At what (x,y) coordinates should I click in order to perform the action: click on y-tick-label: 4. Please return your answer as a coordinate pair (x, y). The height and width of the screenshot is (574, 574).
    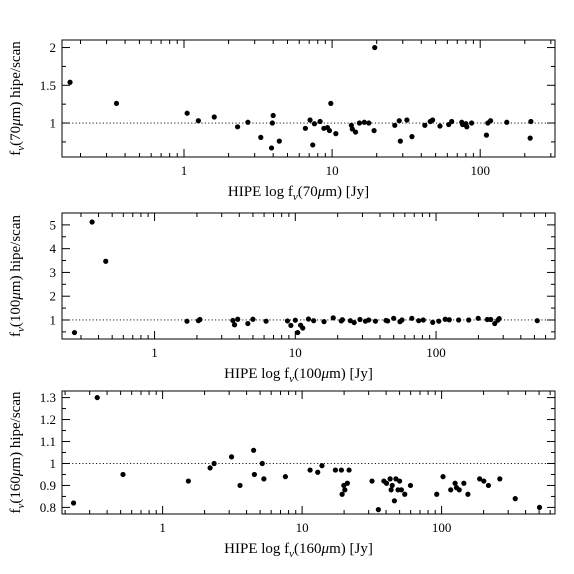
    Looking at the image, I should click on (53, 248).